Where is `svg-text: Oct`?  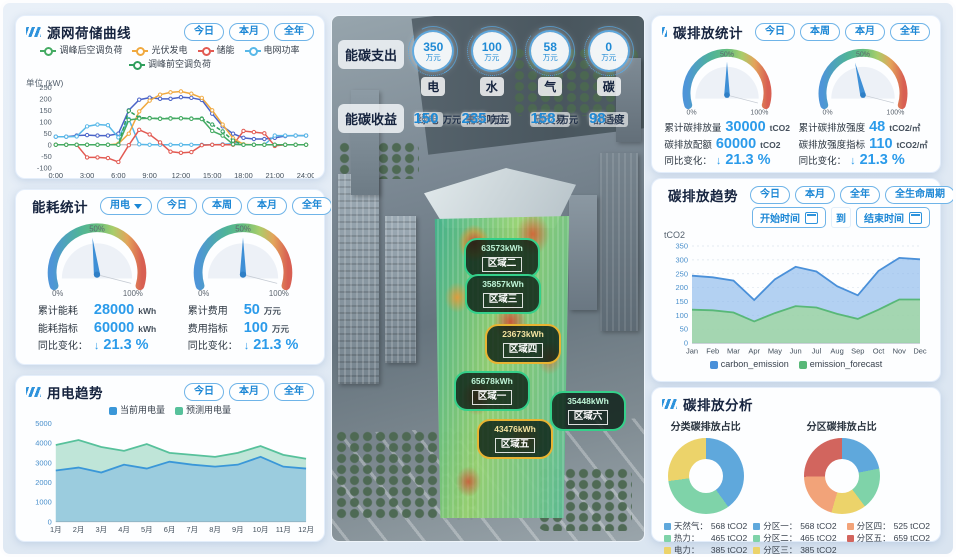 svg-text: Oct is located at coordinates (879, 351).